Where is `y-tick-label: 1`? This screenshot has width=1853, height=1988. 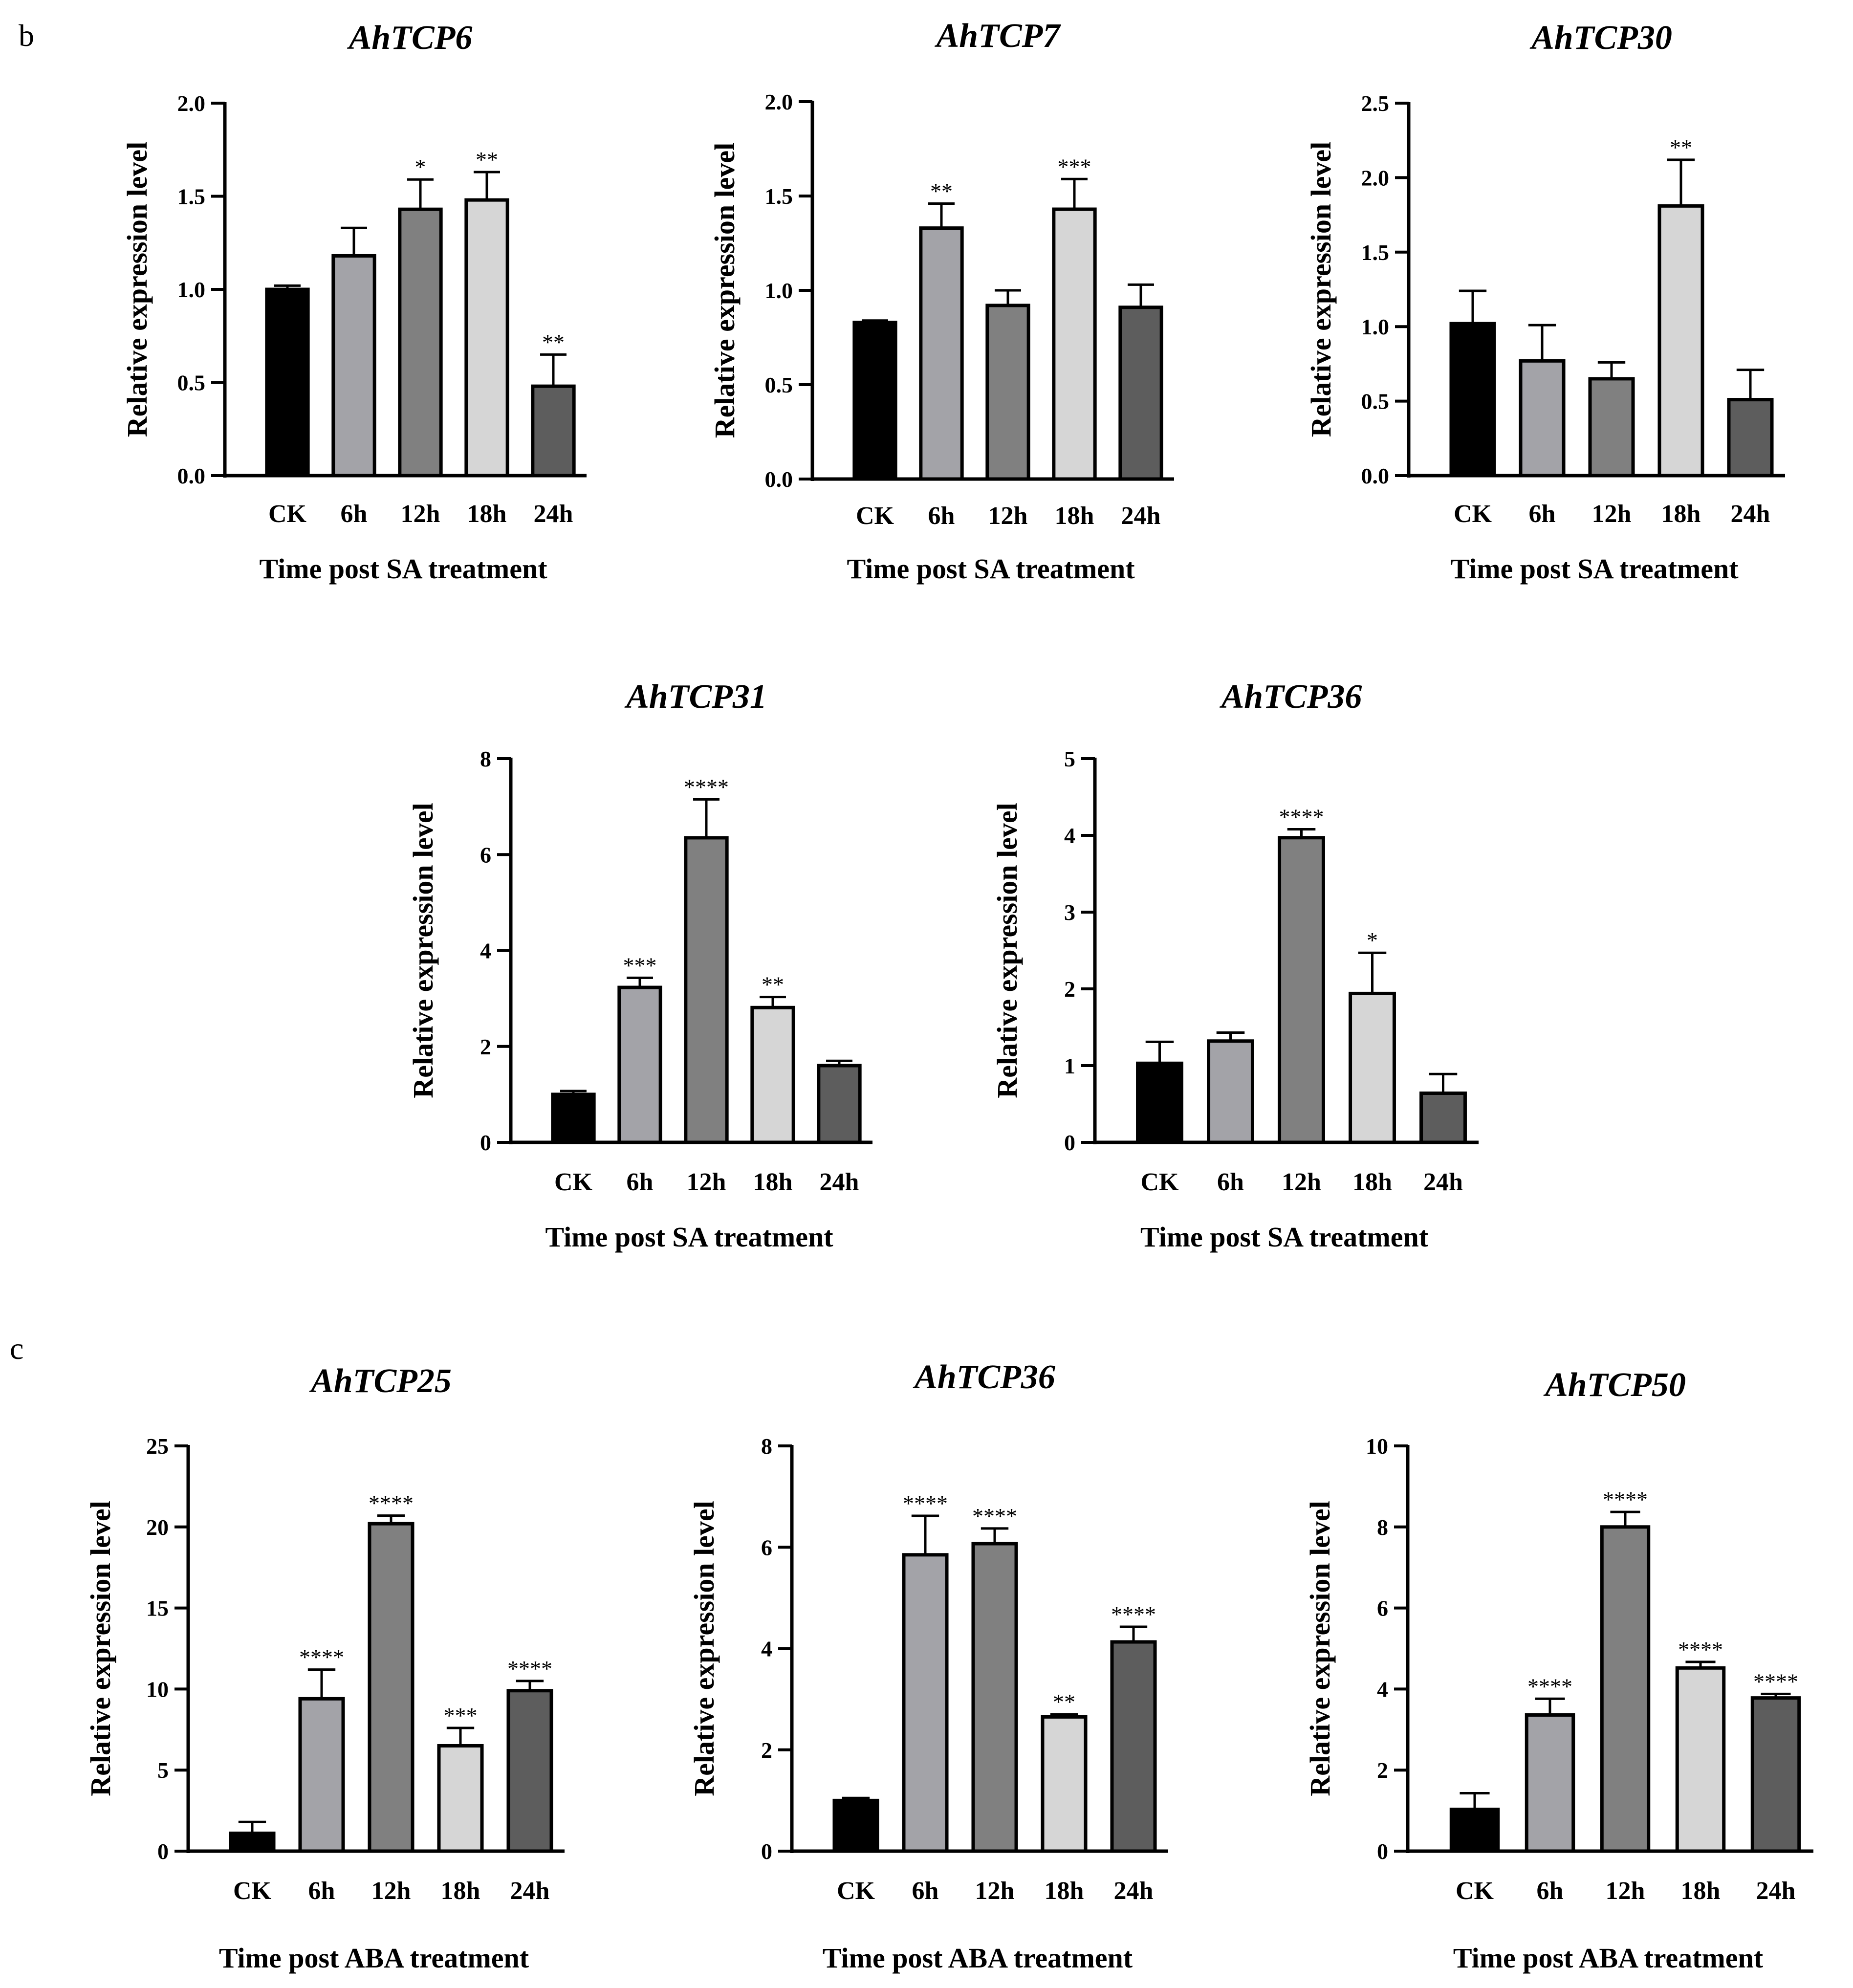 y-tick-label: 1 is located at coordinates (1069, 1066).